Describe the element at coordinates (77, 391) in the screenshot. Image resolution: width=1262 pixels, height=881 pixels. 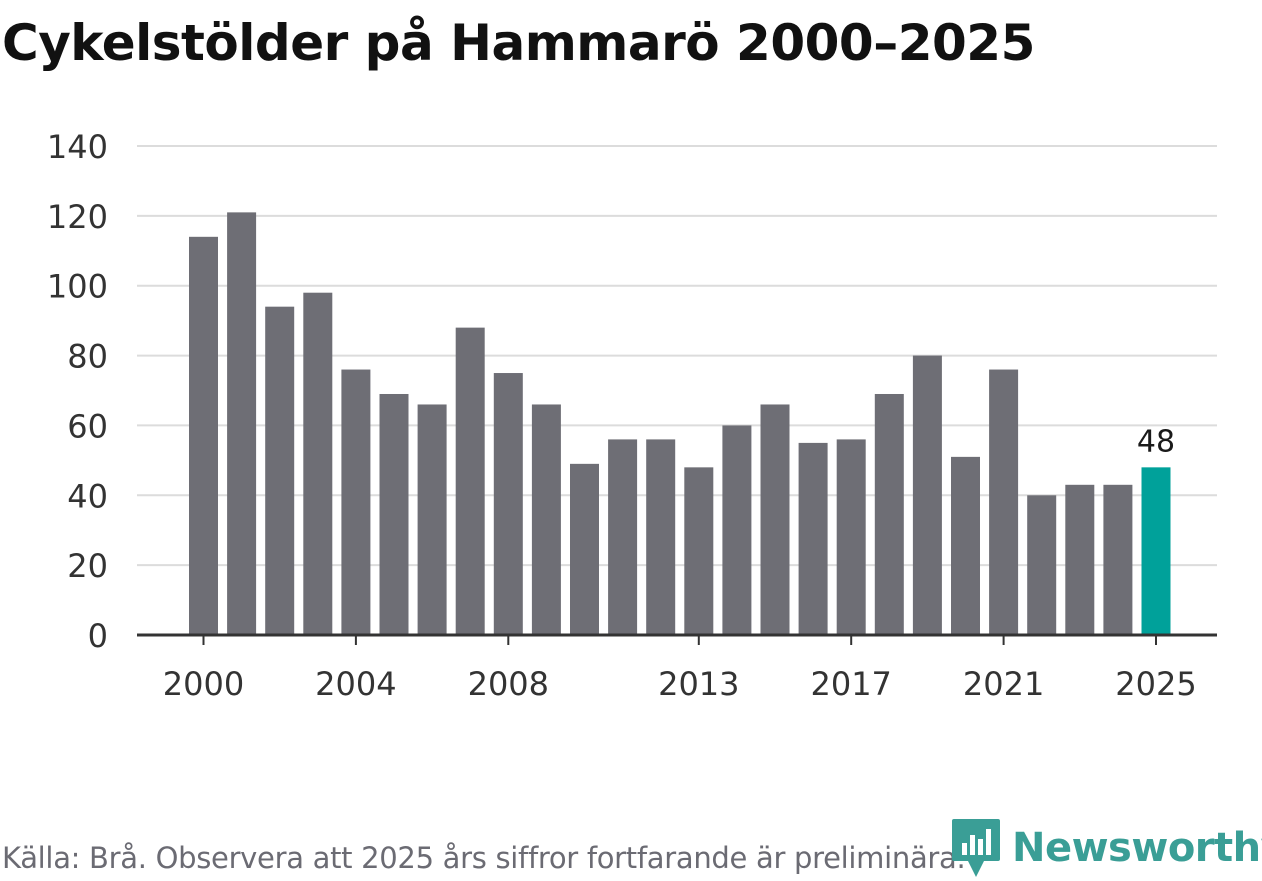
I see `y-axis-ticks: 0 20 40 60 80 100 120 140` at that location.